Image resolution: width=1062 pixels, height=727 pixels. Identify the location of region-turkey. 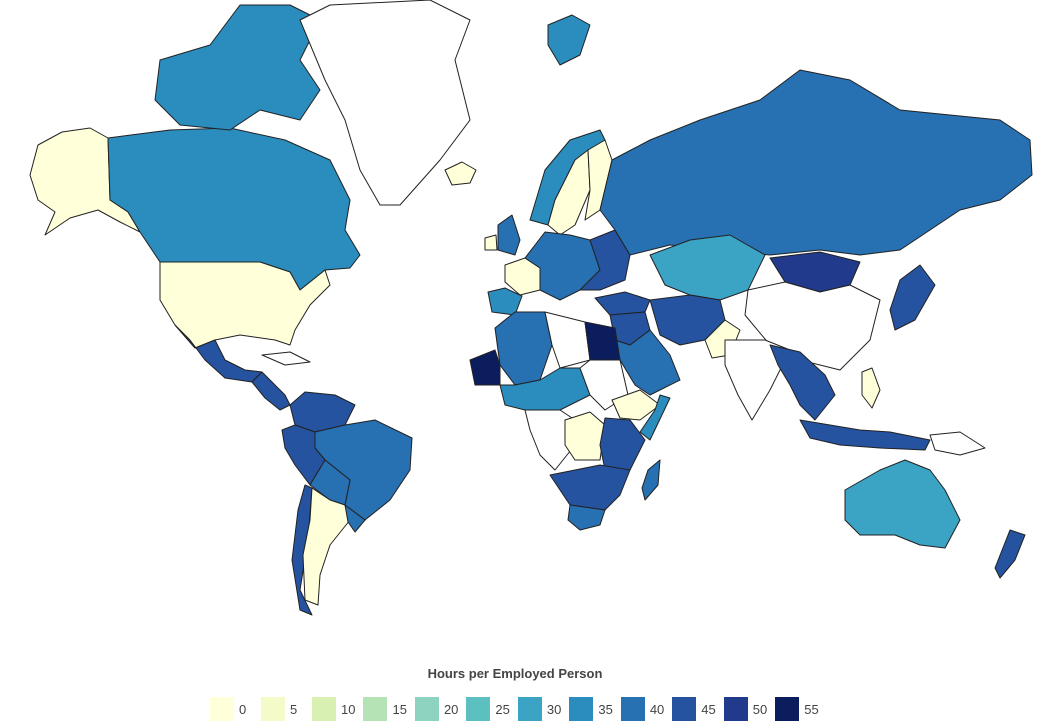
(622, 303).